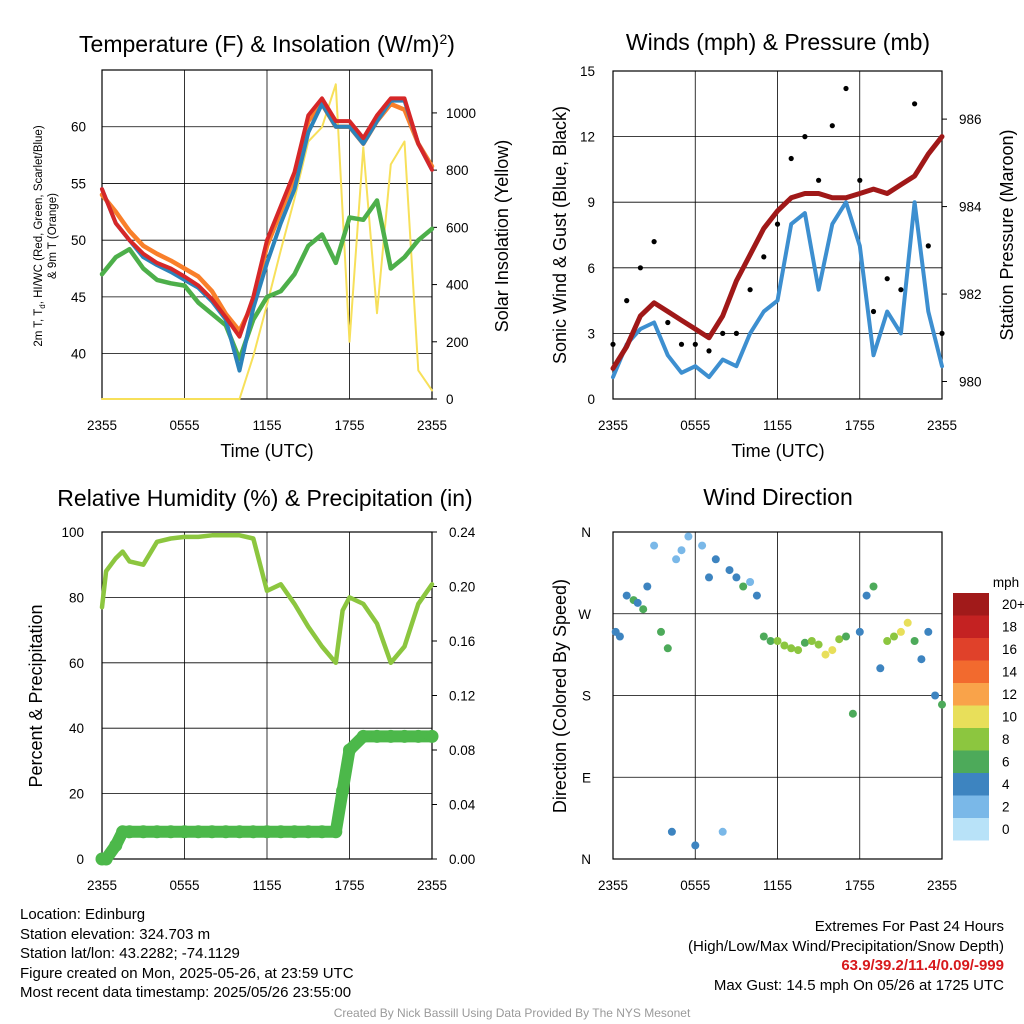 The image size is (1024, 1024). What do you see at coordinates (457, 285) in the screenshot?
I see `y2-tick-label: 400` at bounding box center [457, 285].